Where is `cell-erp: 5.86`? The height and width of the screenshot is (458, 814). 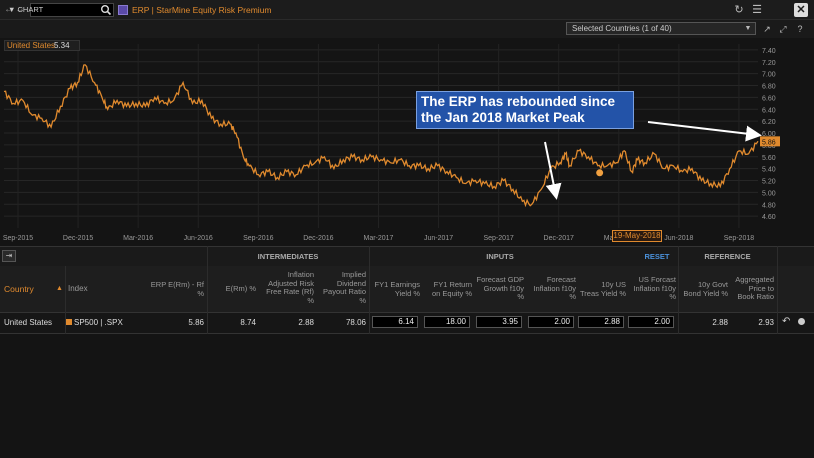
cell-erp: 5.86 is located at coordinates (196, 322).